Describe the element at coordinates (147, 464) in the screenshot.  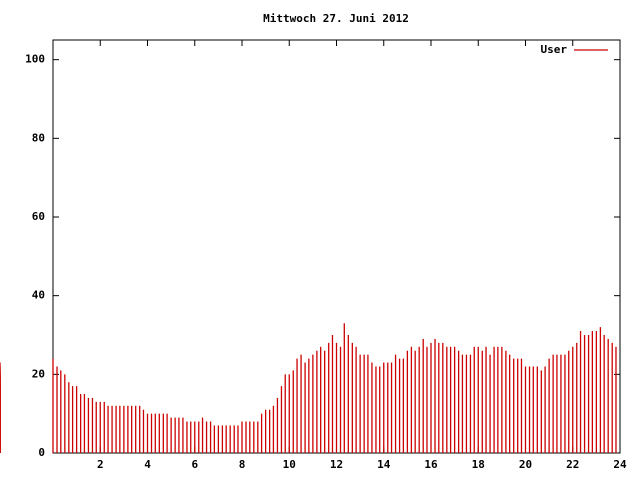
I see `x-tick-label: 4` at that location.